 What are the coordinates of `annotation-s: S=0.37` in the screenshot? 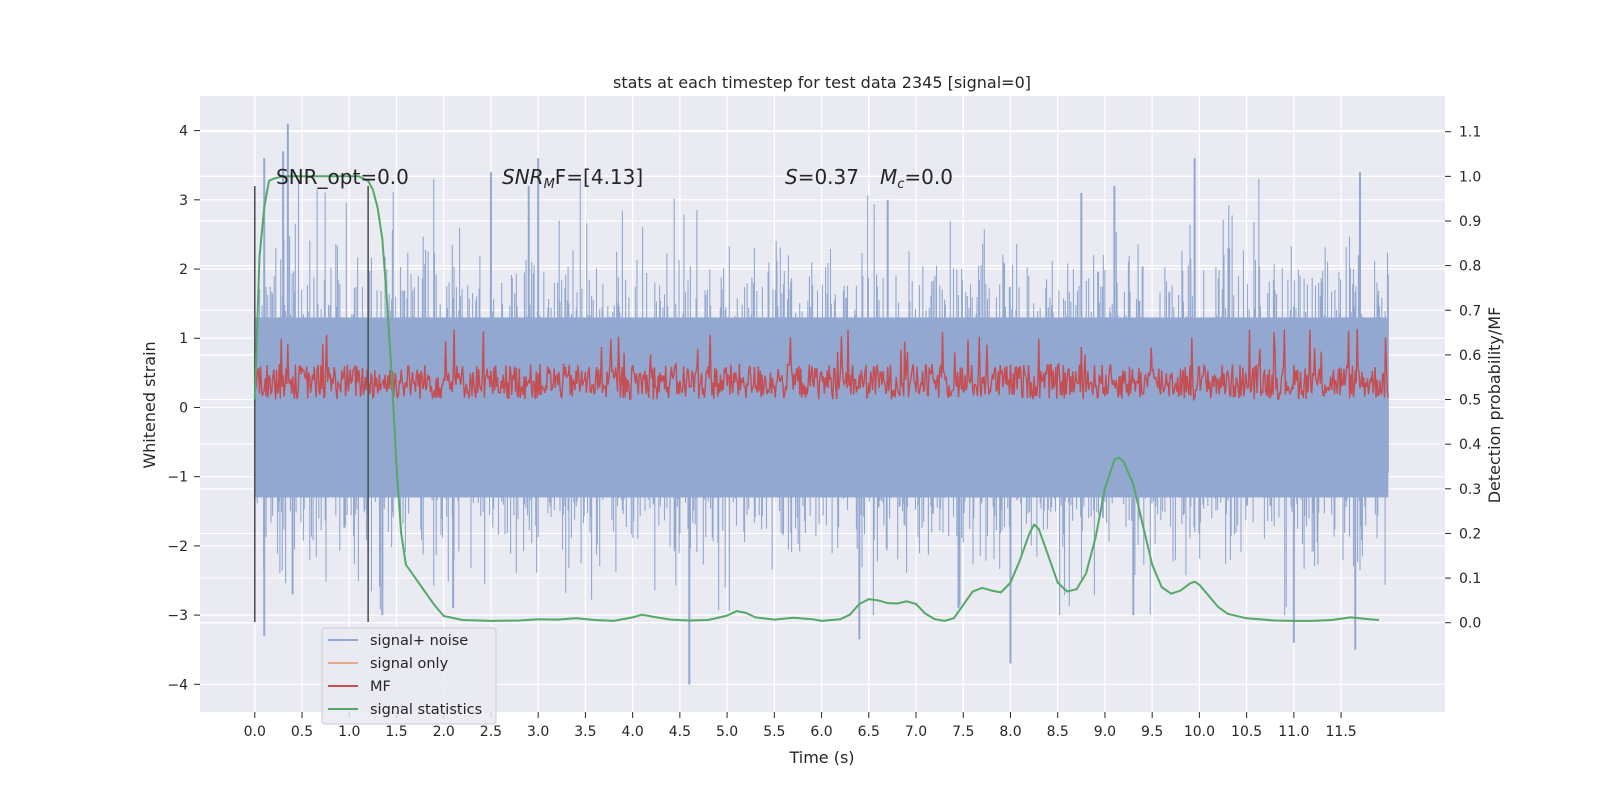 It's located at (822, 177).